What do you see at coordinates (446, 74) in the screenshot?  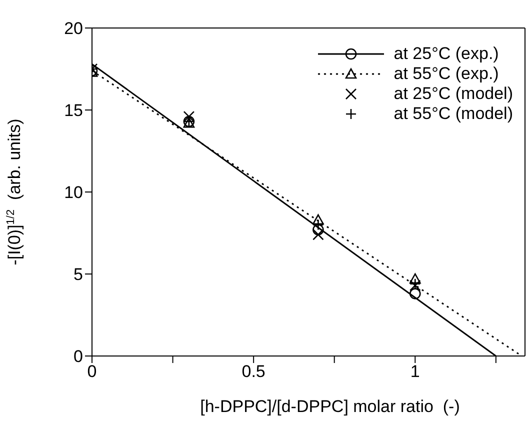 I see `legend-label: at 55°C (exp.)` at bounding box center [446, 74].